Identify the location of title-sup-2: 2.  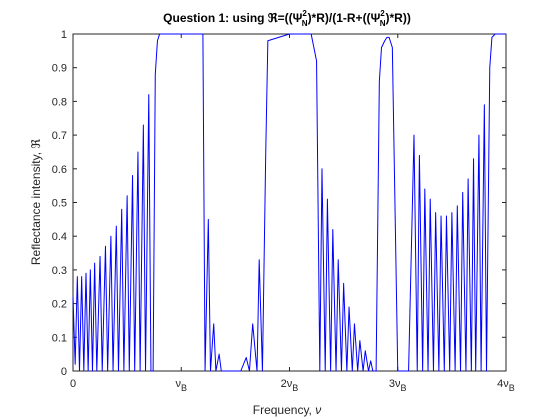
(382, 13).